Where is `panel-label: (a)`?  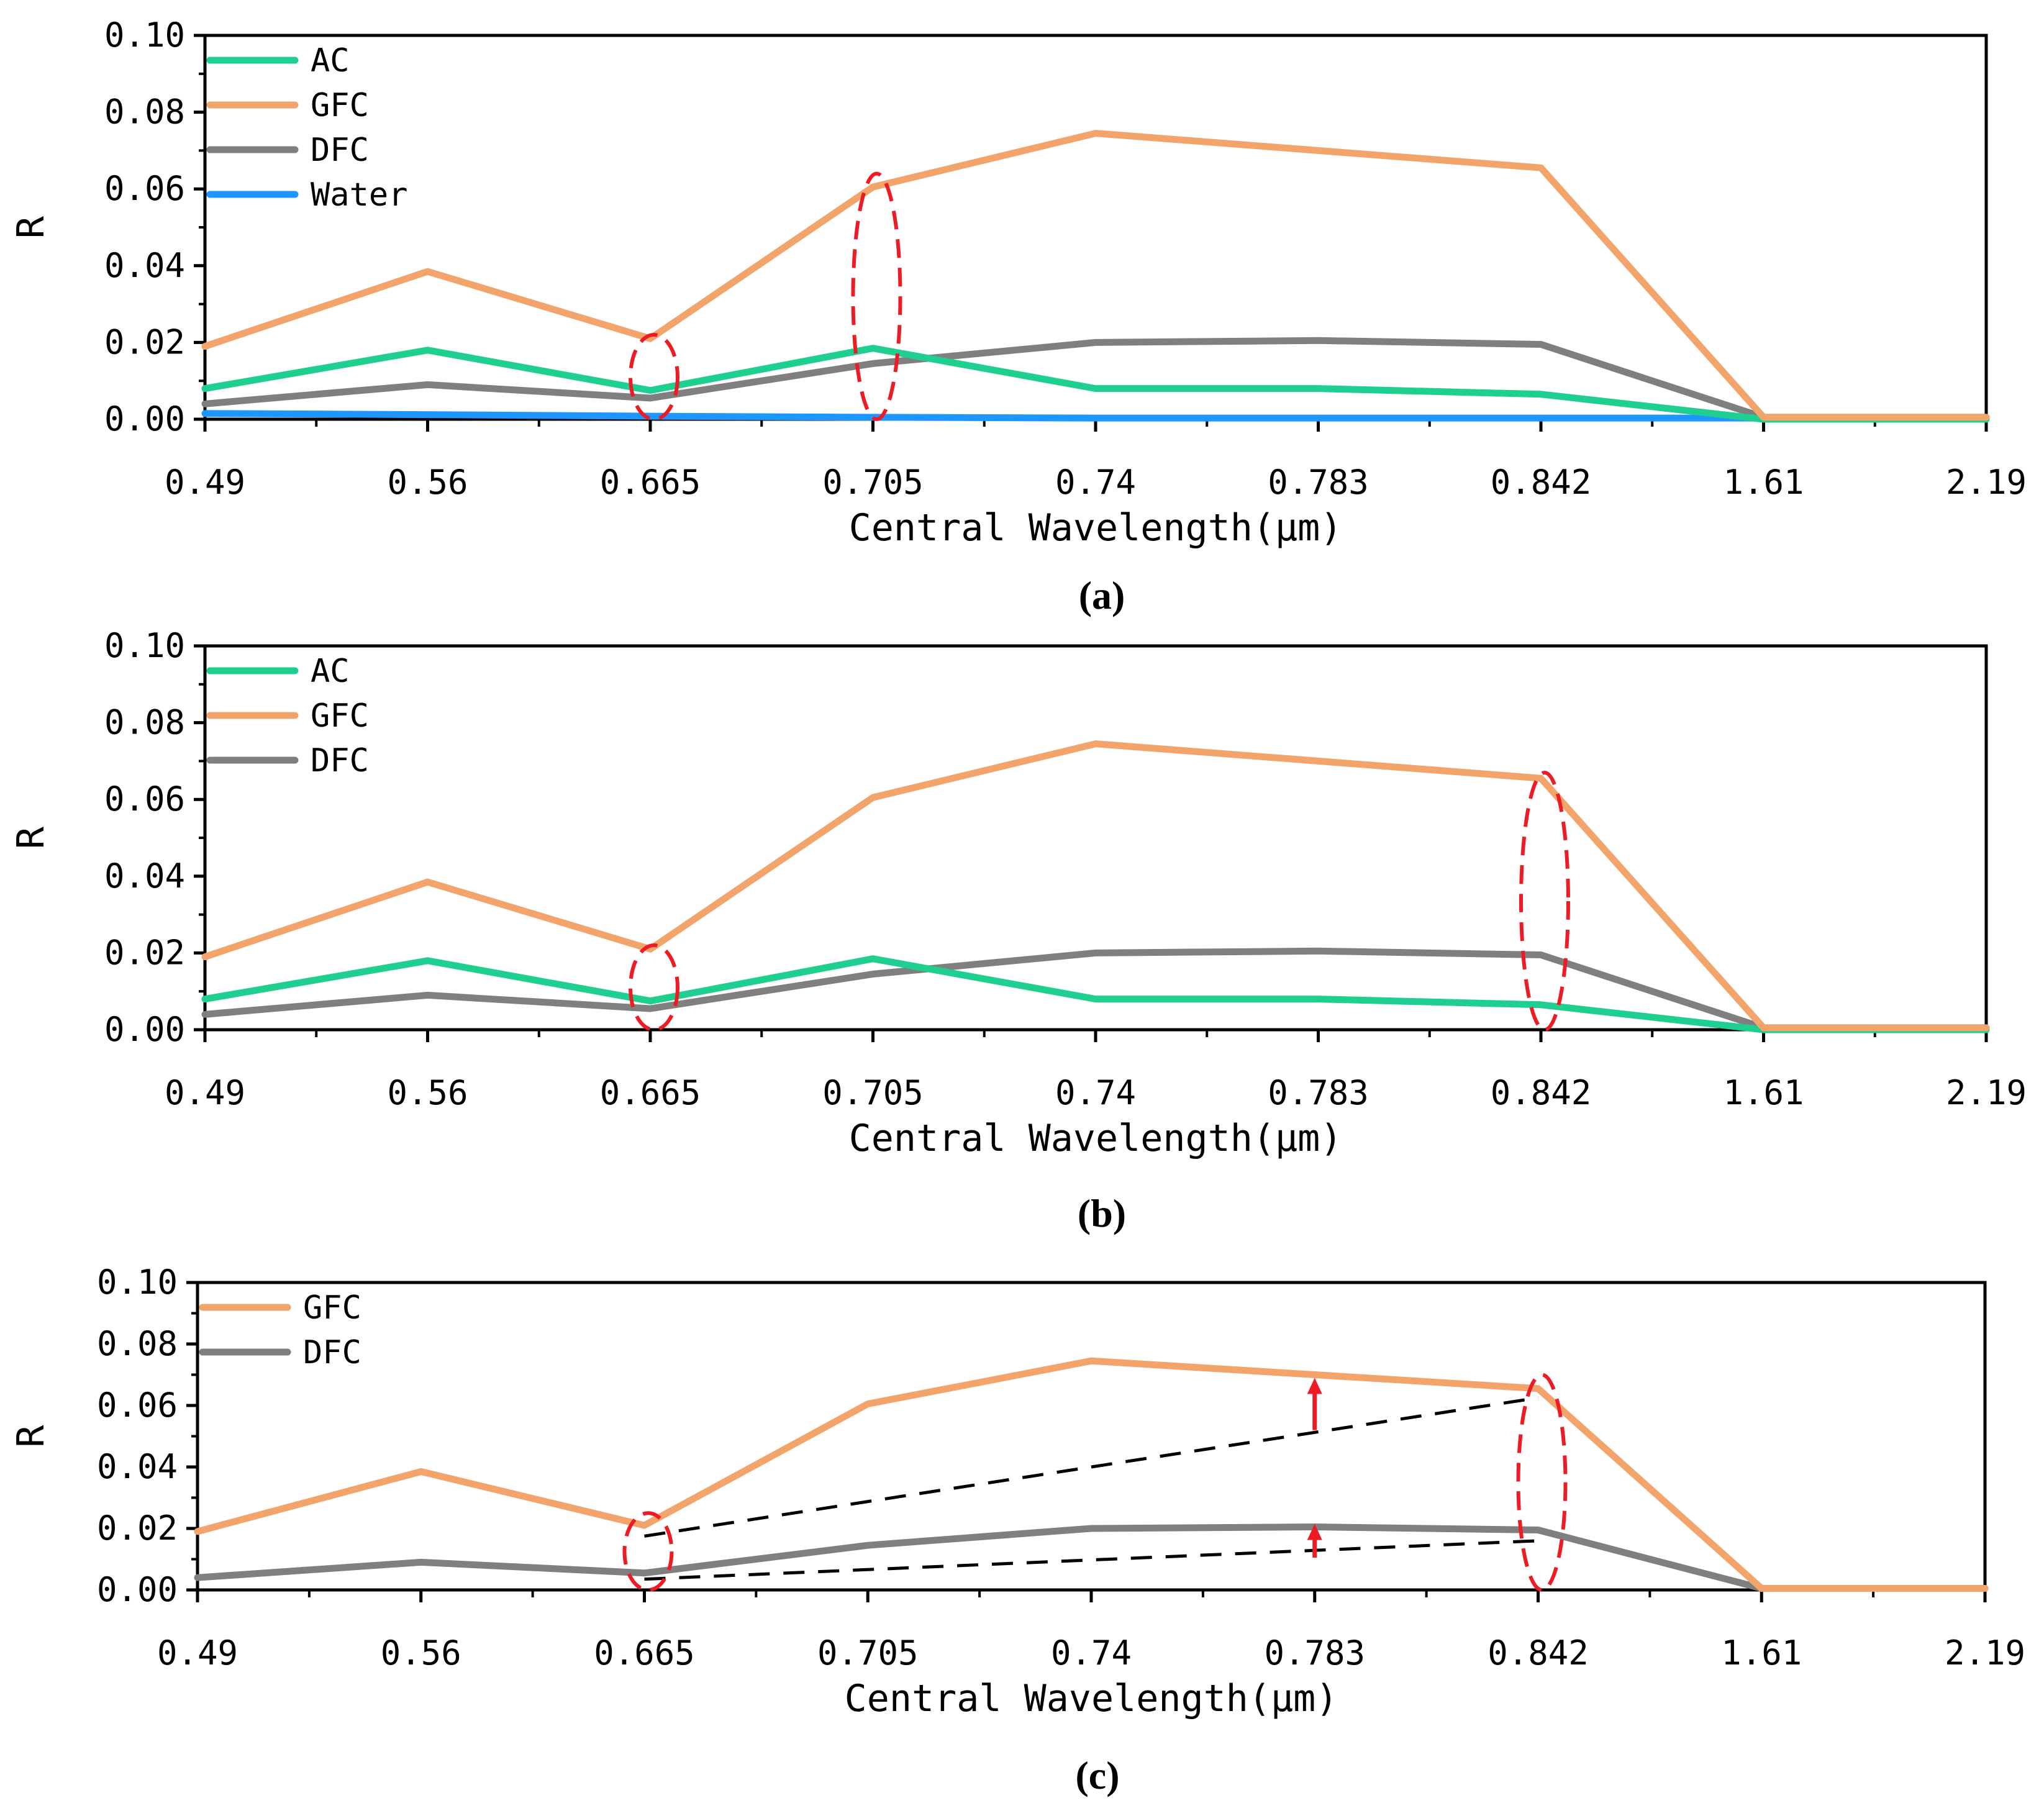
panel-label: (a) is located at coordinates (1102, 595).